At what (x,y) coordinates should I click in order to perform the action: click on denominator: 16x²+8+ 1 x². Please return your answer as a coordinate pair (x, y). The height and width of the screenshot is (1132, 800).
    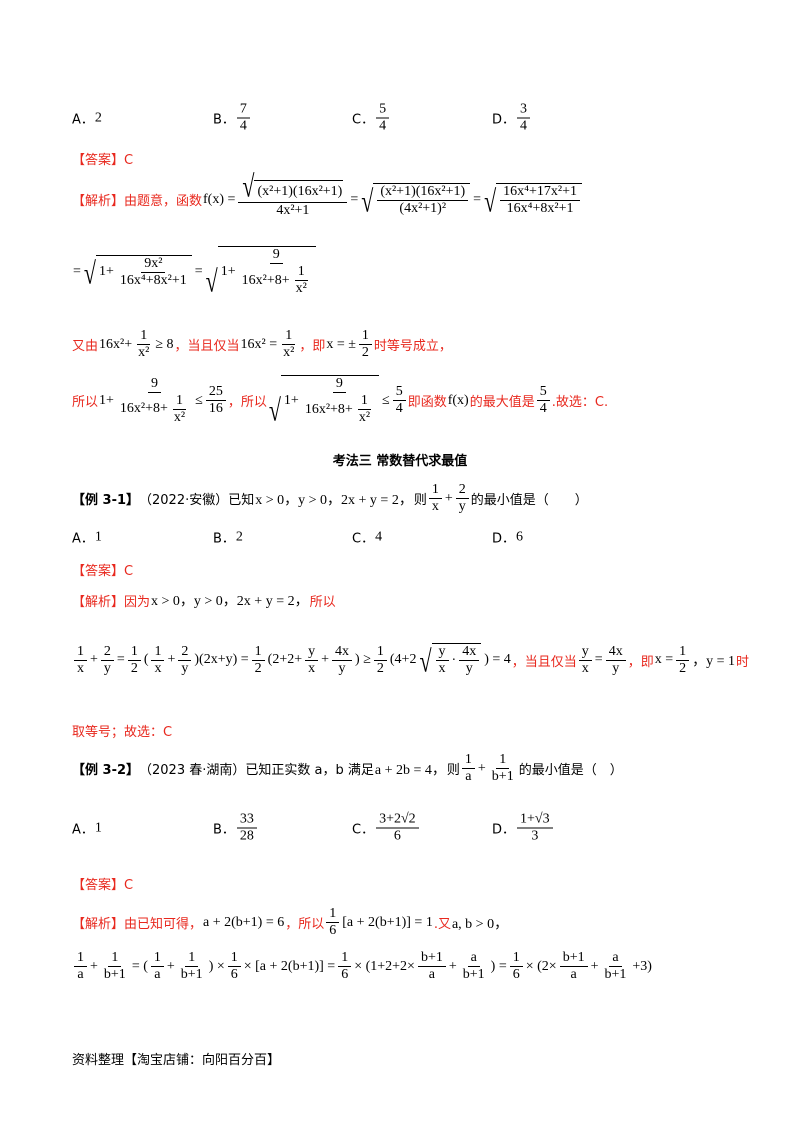
    Looking at the image, I should click on (339, 409).